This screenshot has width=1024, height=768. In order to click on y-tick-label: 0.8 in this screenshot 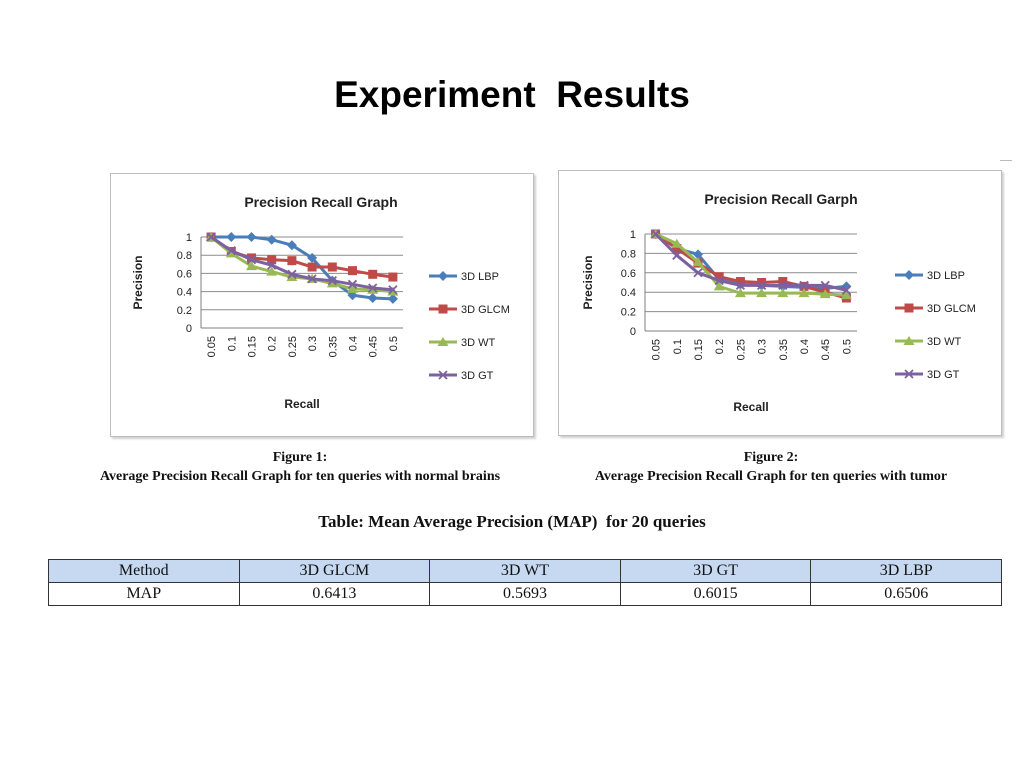, I will do `click(628, 254)`.